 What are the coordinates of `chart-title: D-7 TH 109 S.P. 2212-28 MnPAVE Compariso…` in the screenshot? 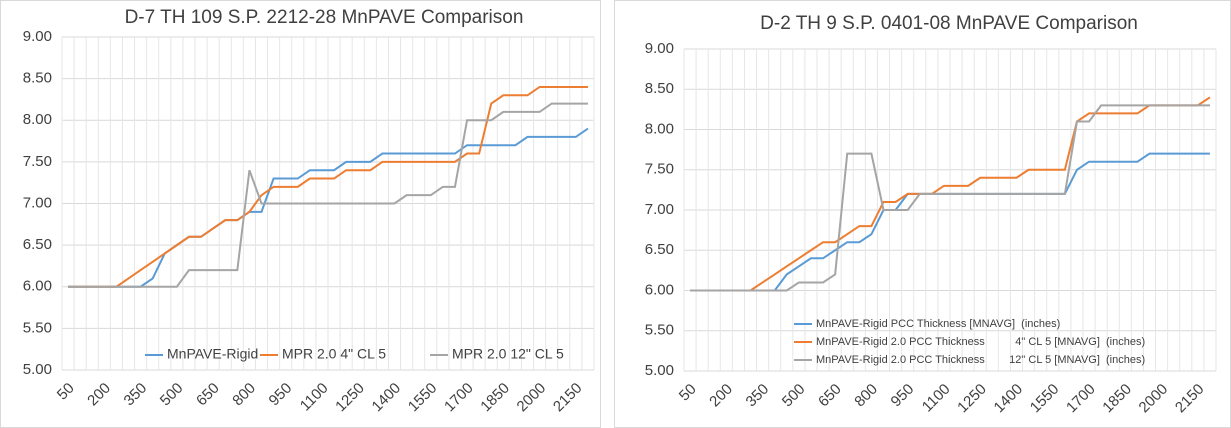 It's located at (324, 17).